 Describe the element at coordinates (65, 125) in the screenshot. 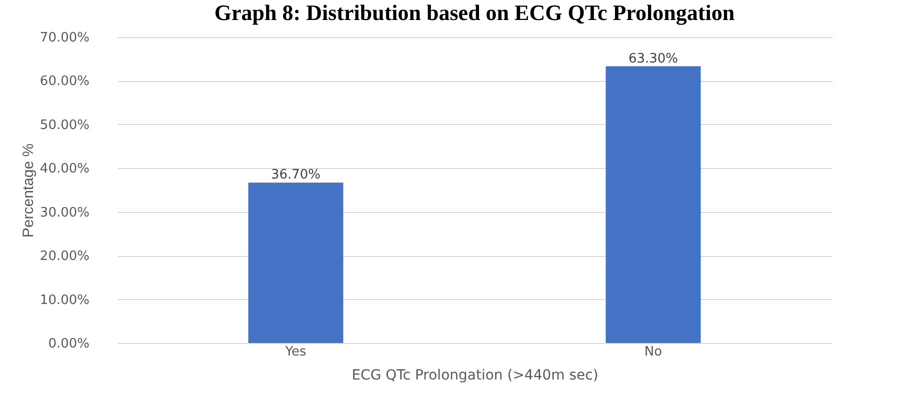

I see `y-tick-label: 50.00%` at that location.